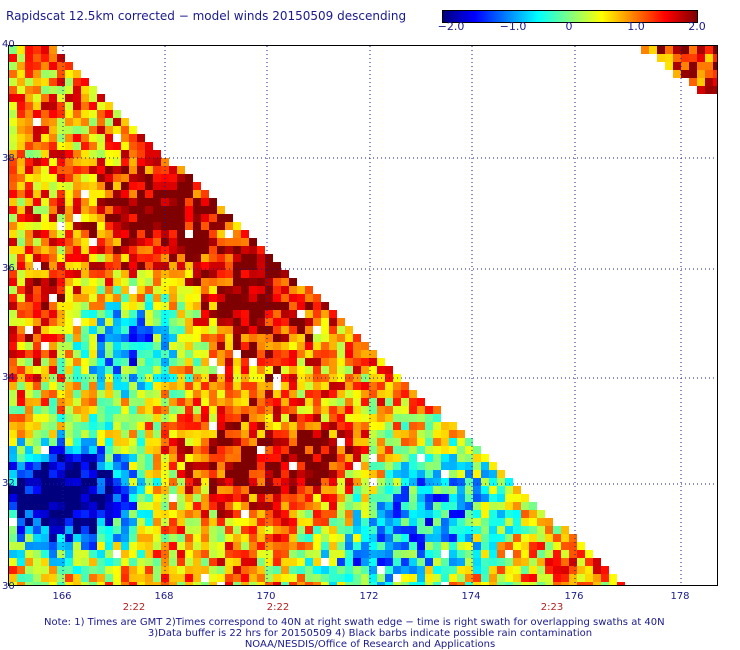  What do you see at coordinates (8, 377) in the screenshot?
I see `y-tick-label: 34` at bounding box center [8, 377].